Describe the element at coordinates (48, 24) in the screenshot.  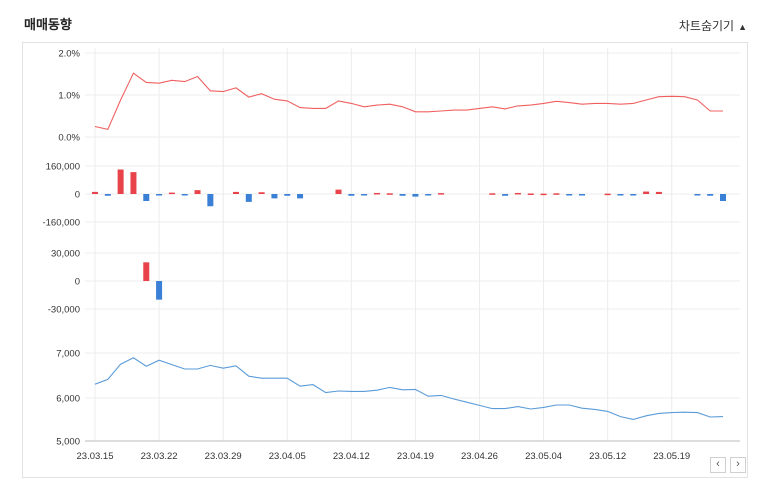
I see `page-title: 매매동향` at that location.